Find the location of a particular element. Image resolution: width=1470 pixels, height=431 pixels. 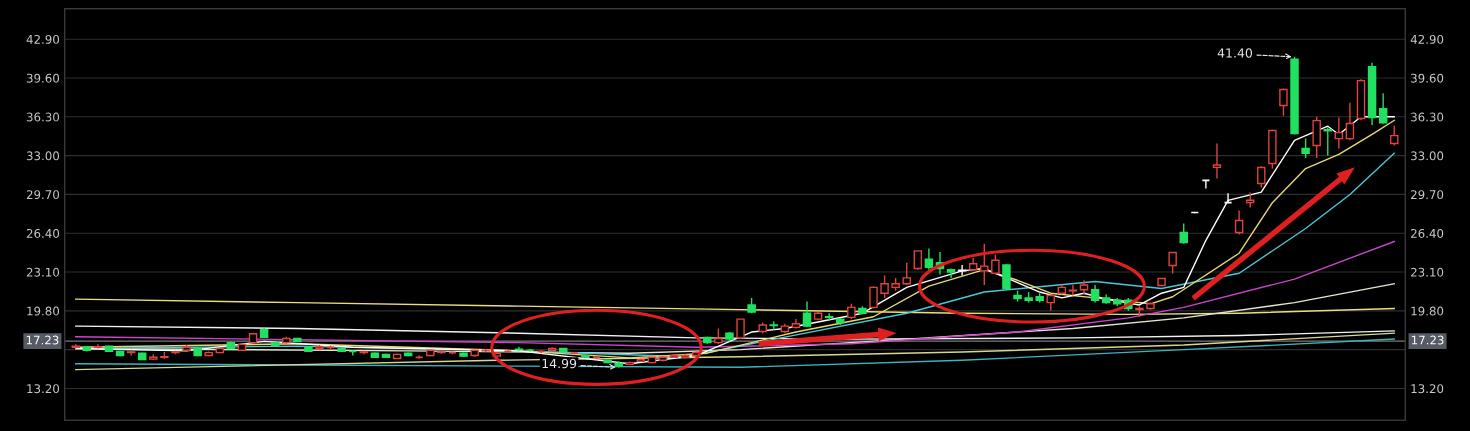

annotation: 14.99 is located at coordinates (559, 363).